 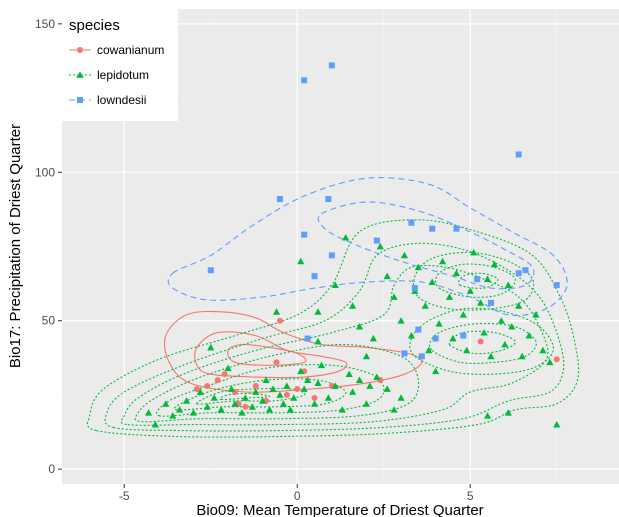 What do you see at coordinates (297, 496) in the screenshot?
I see `x-tick-label: 0` at bounding box center [297, 496].